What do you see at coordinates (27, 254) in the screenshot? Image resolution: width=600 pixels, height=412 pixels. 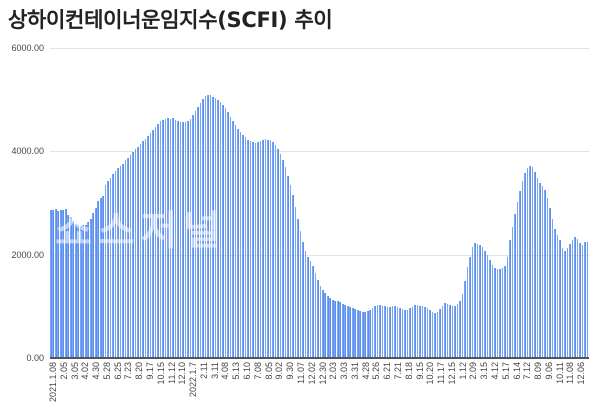 I see `y-tick-label: 2000.00` at bounding box center [27, 254].